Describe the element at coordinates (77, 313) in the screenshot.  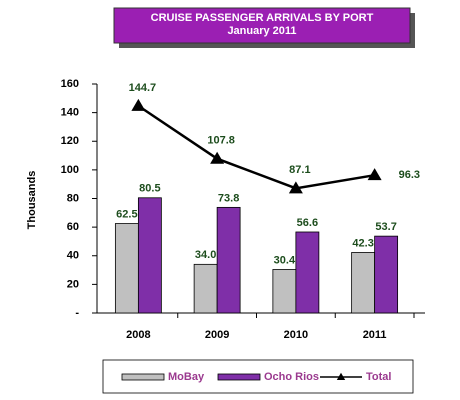
I see `y-tick-label: -` at that location.